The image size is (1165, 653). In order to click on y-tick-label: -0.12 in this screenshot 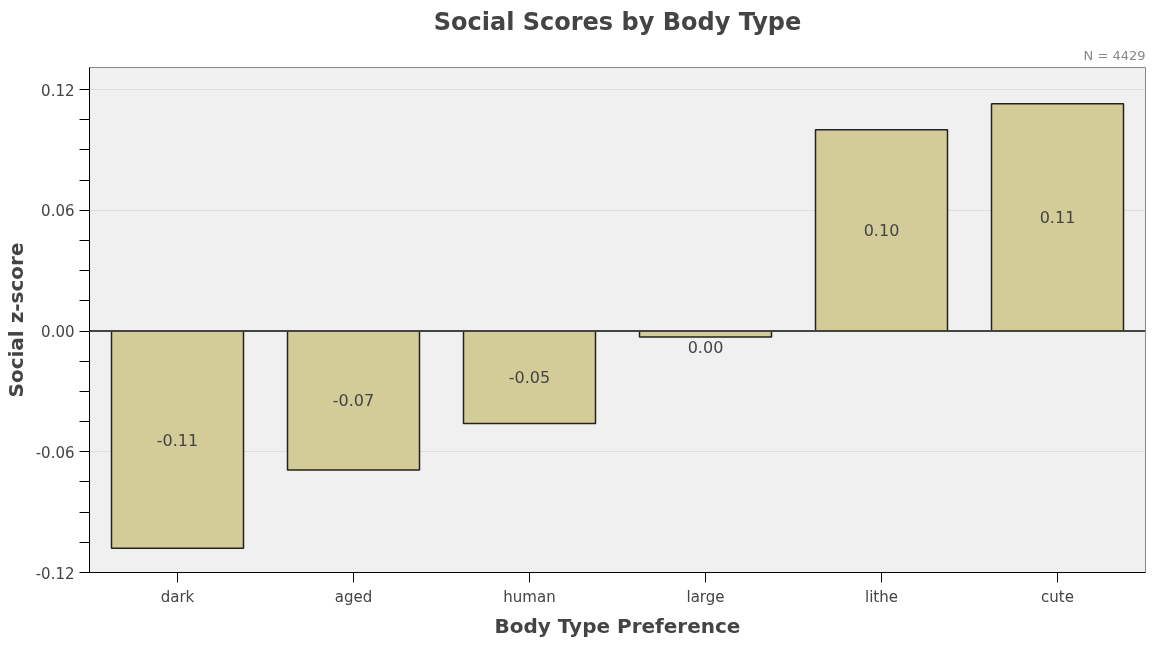, I will do `click(55, 573)`.